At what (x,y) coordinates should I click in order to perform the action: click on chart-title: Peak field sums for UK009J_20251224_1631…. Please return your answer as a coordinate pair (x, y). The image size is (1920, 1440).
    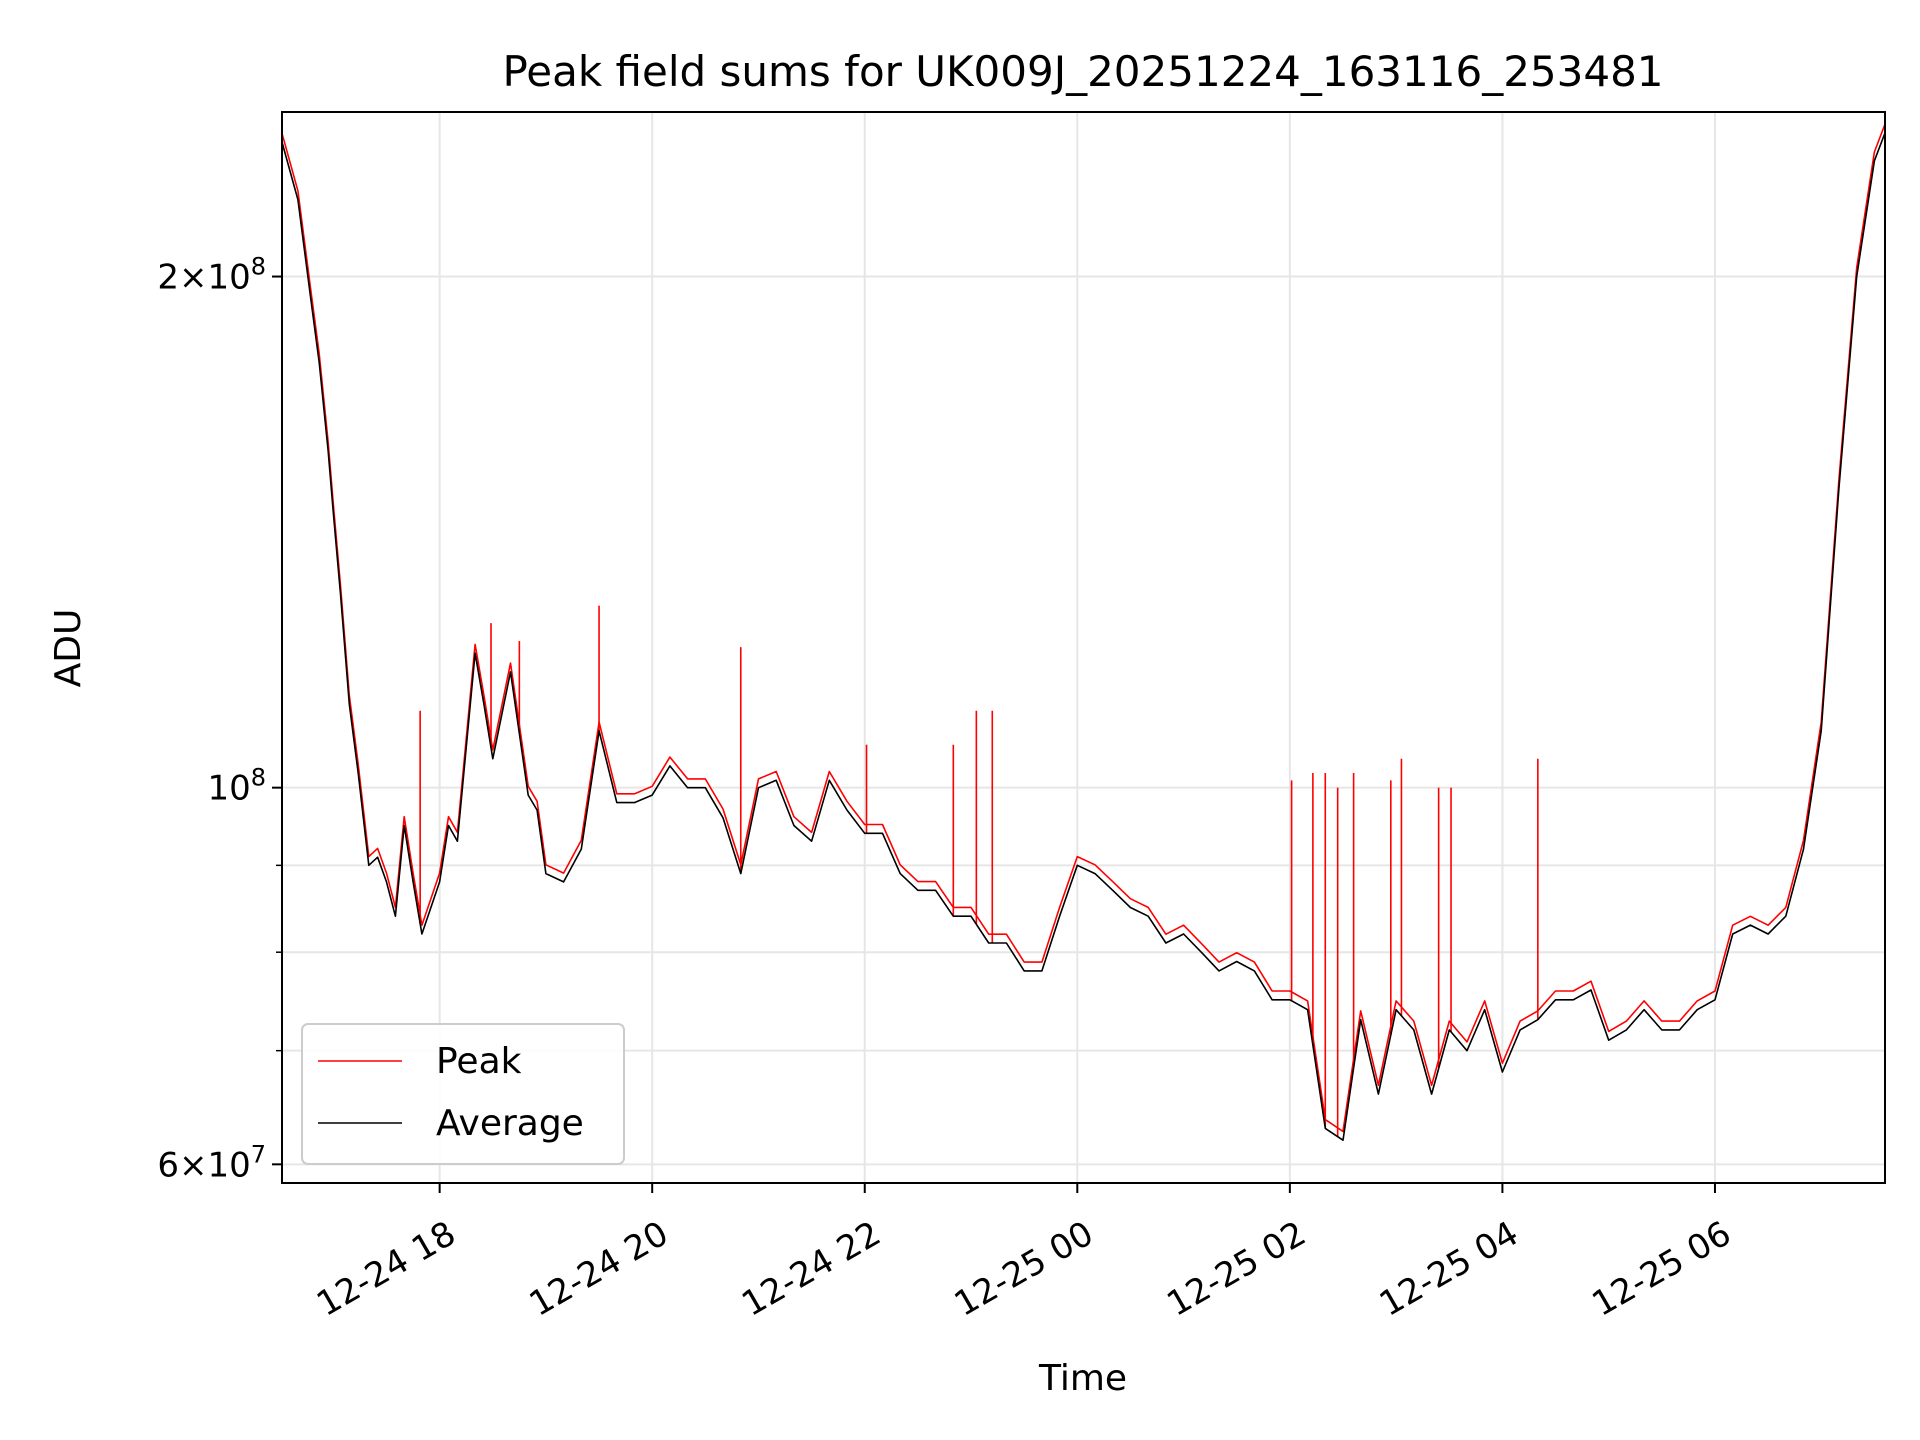
    Looking at the image, I should click on (1082, 71).